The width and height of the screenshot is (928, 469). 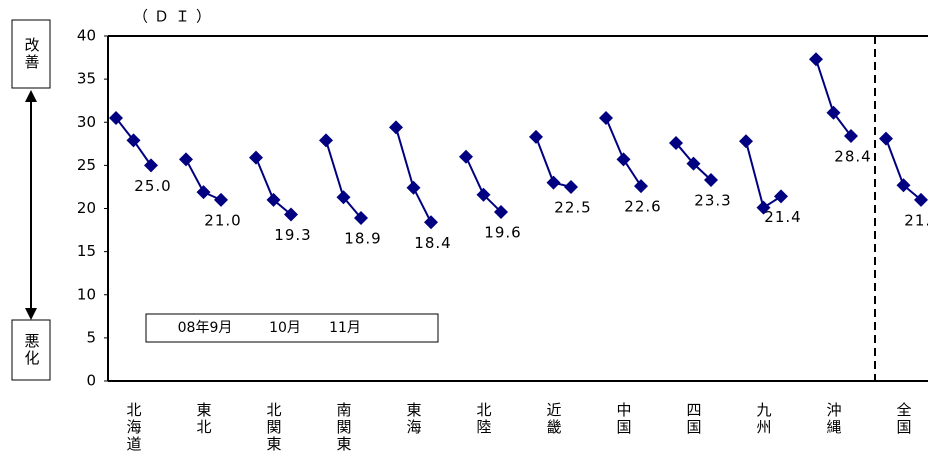 I want to click on legend-label: 10月, so click(x=285, y=328).